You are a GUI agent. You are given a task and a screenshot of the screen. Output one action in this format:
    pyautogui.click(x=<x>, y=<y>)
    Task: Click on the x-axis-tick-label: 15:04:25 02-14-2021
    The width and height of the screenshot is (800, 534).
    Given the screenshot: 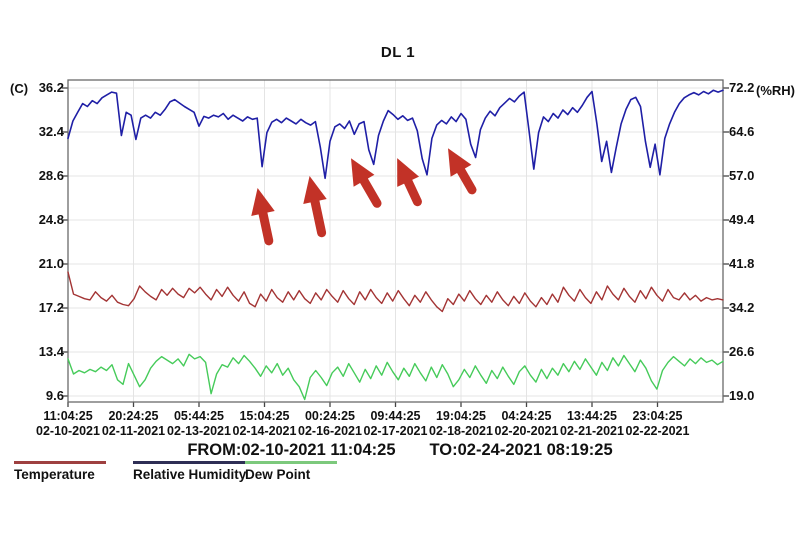 What is the action you would take?
    pyautogui.click(x=265, y=424)
    